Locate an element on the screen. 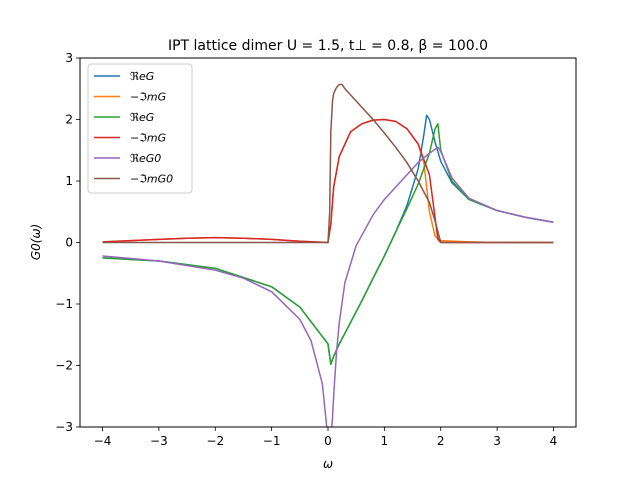 The width and height of the screenshot is (640, 480). x-tick-label: 2 is located at coordinates (441, 441).